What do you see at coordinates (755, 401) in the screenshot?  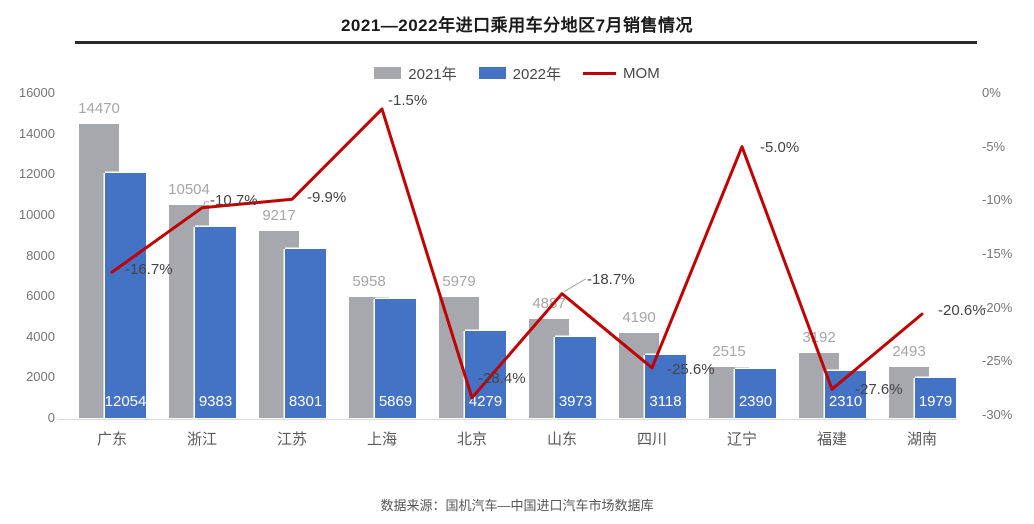 I see `value-label-2022-辽宁: 2390` at bounding box center [755, 401].